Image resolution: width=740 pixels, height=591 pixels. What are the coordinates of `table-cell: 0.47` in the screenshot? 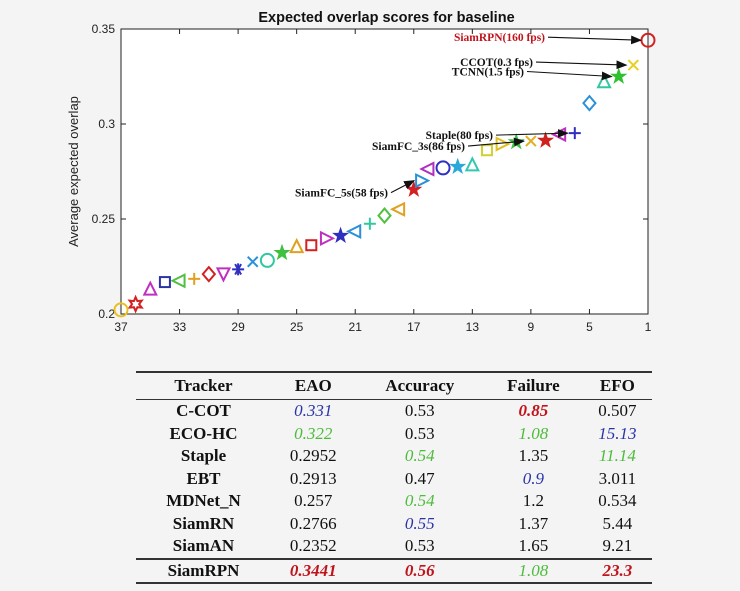 It's located at (419, 478).